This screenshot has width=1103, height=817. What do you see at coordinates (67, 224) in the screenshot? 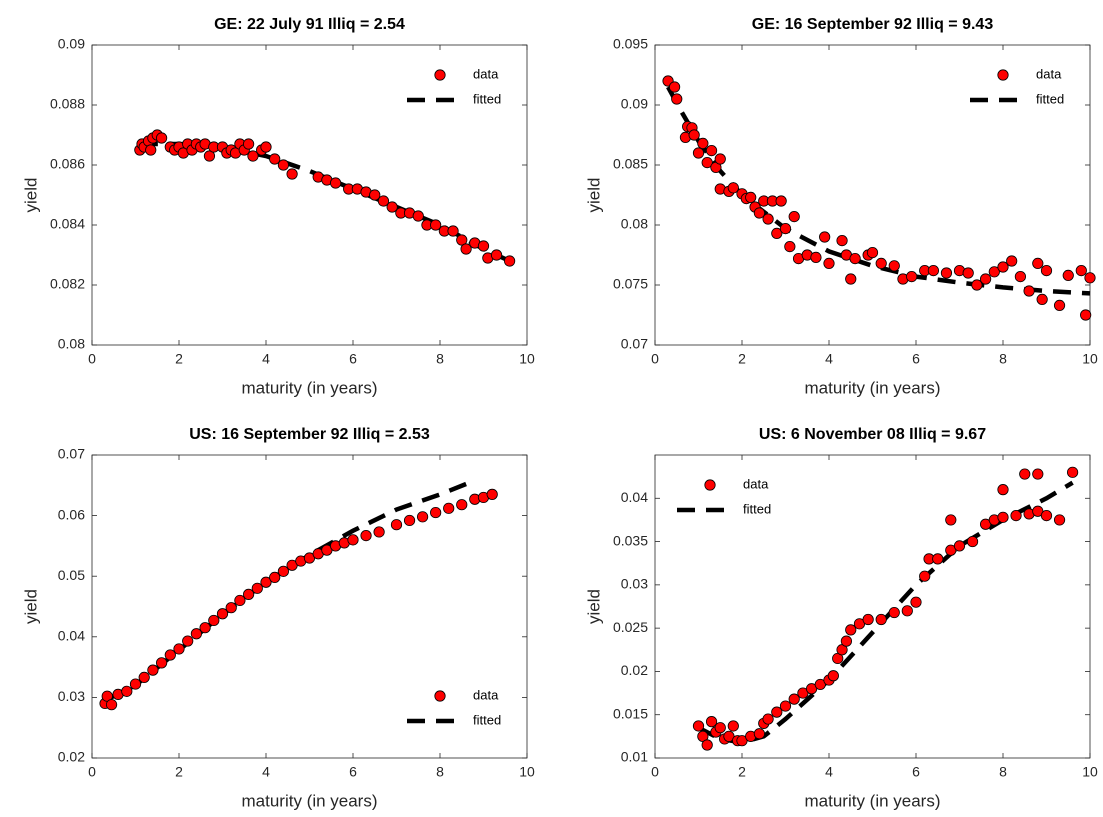
I see `y-tick-label: 0.084` at bounding box center [67, 224].